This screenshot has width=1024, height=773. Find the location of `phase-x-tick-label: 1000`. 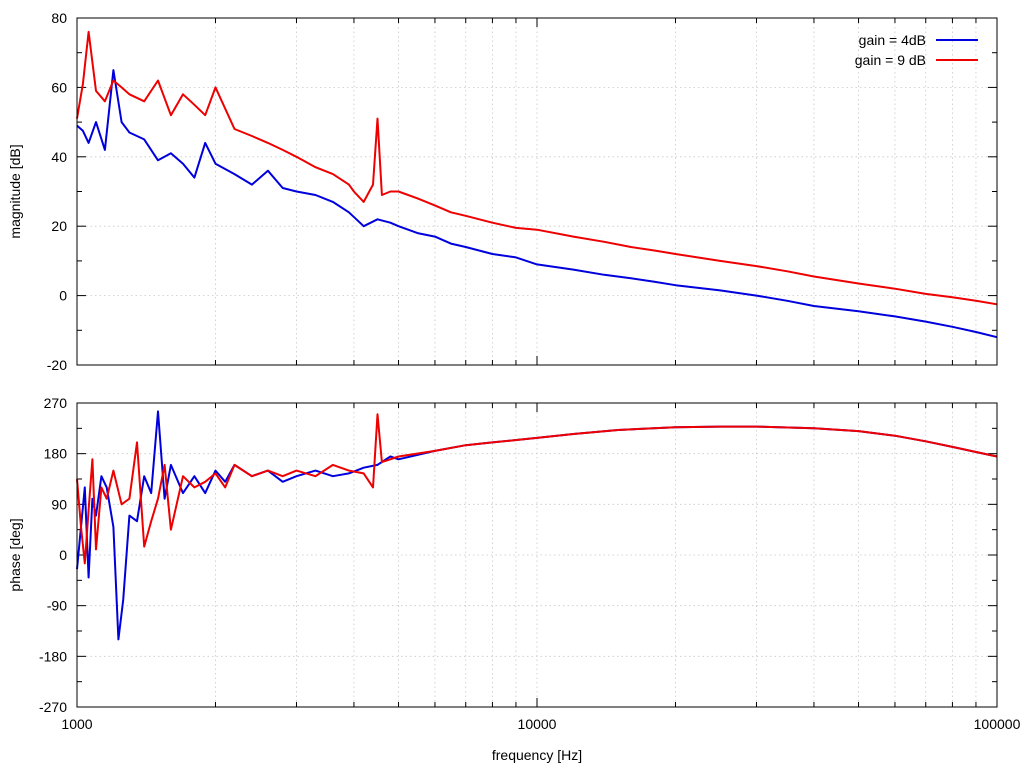

phase-x-tick-label: 1000 is located at coordinates (76, 724).